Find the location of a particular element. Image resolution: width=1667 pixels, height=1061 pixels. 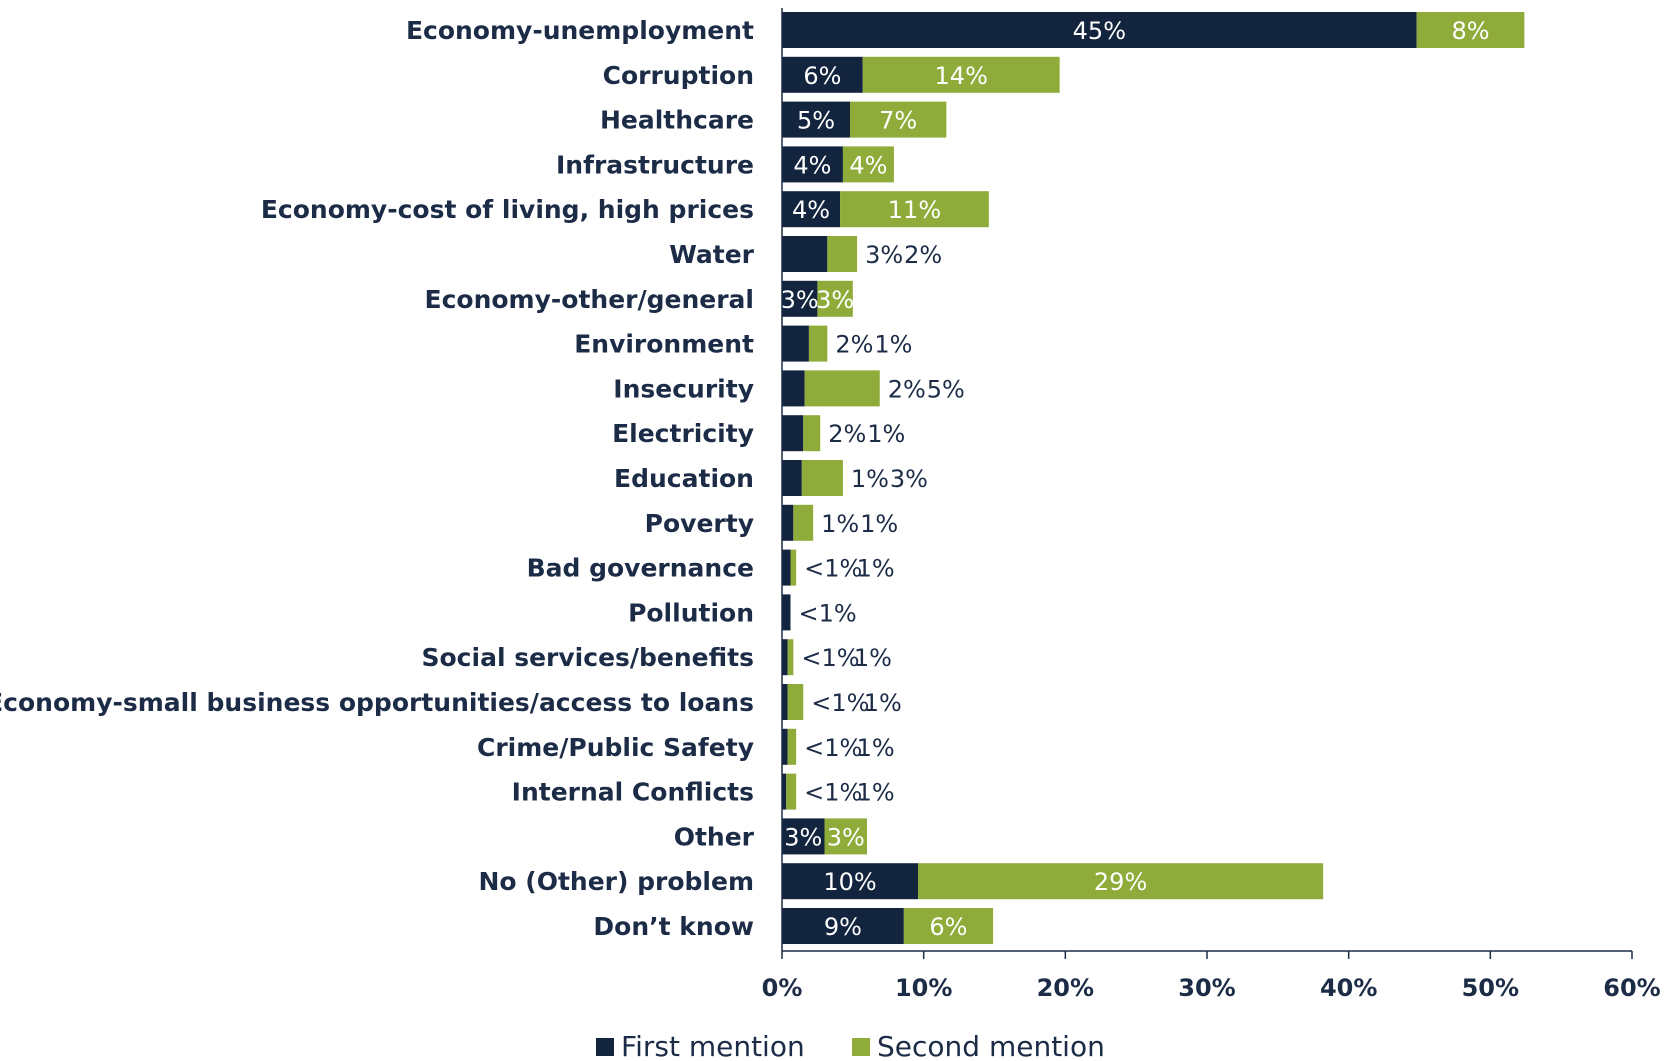

bar-label-first-mention: 45% is located at coordinates (1099, 31).